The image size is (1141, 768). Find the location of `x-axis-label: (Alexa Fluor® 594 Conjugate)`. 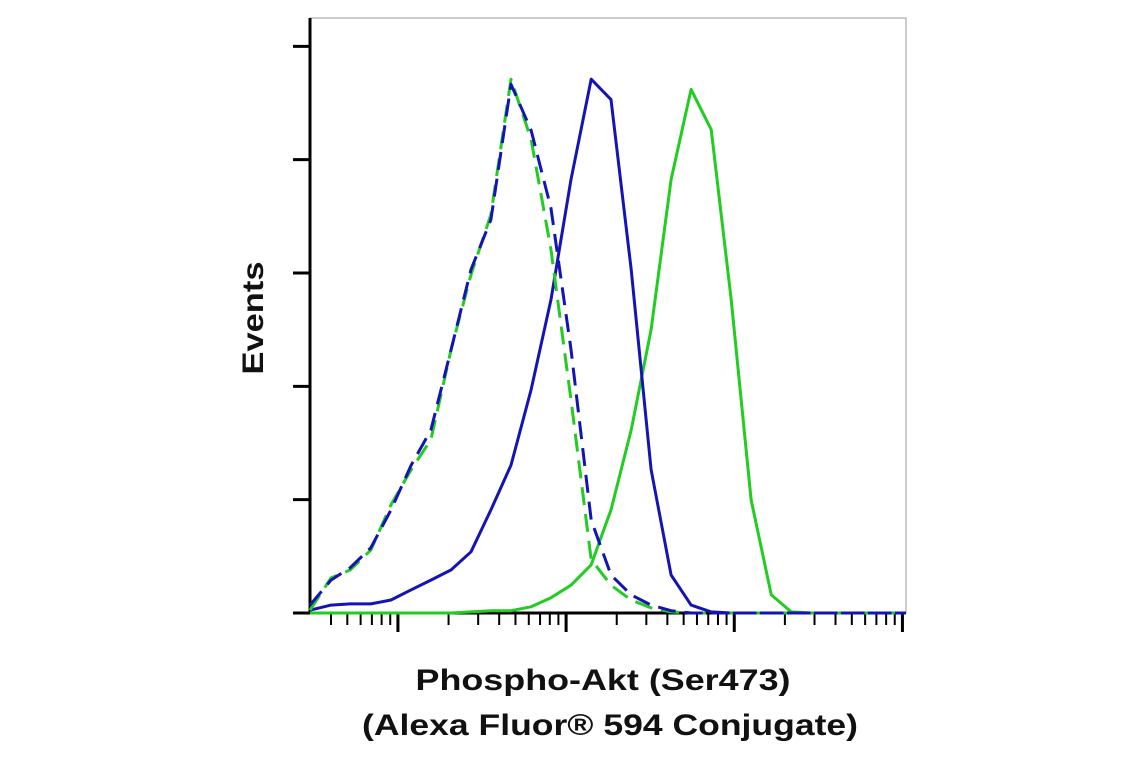

x-axis-label: (Alexa Fluor® 594 Conjugate) is located at coordinates (610, 725).